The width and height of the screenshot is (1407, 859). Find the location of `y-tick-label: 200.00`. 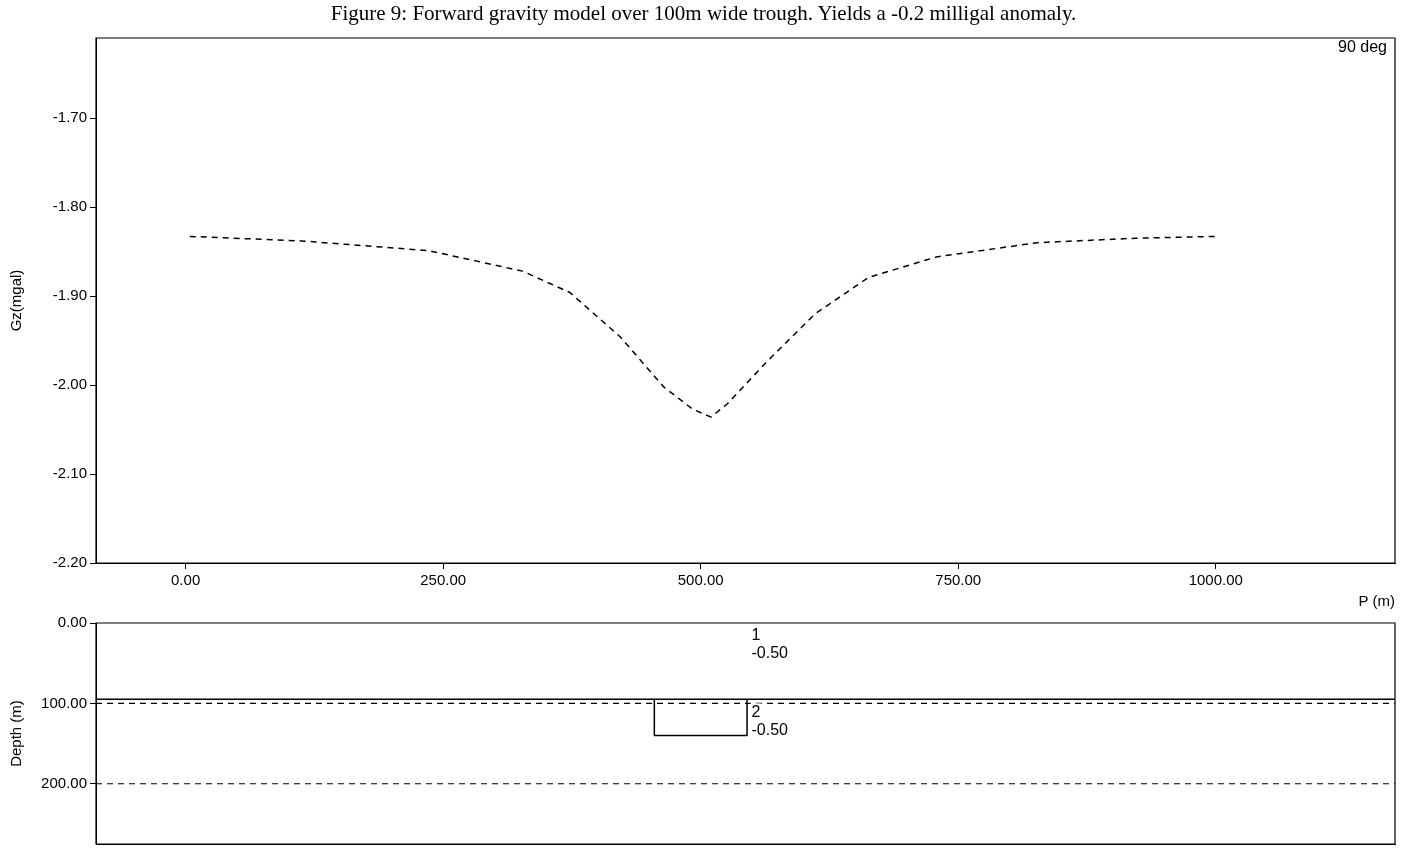

y-tick-label: 200.00 is located at coordinates (64, 782).